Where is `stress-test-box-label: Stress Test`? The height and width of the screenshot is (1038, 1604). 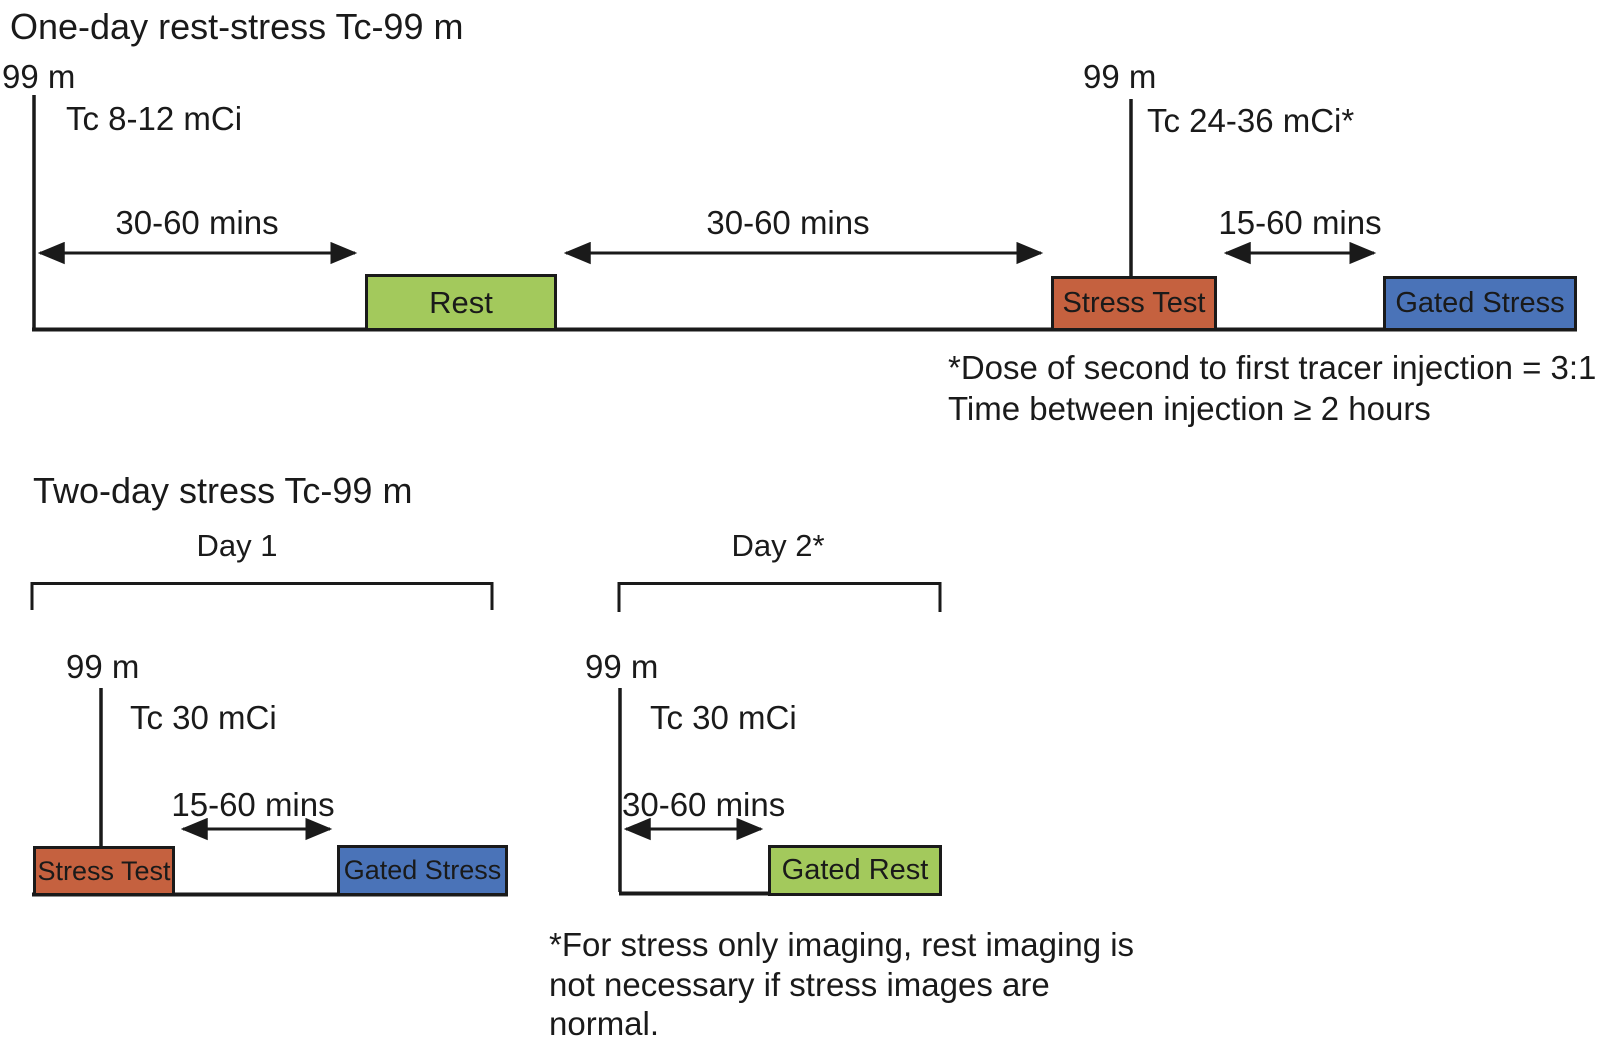
stress-test-box-label: Stress Test is located at coordinates (1134, 303).